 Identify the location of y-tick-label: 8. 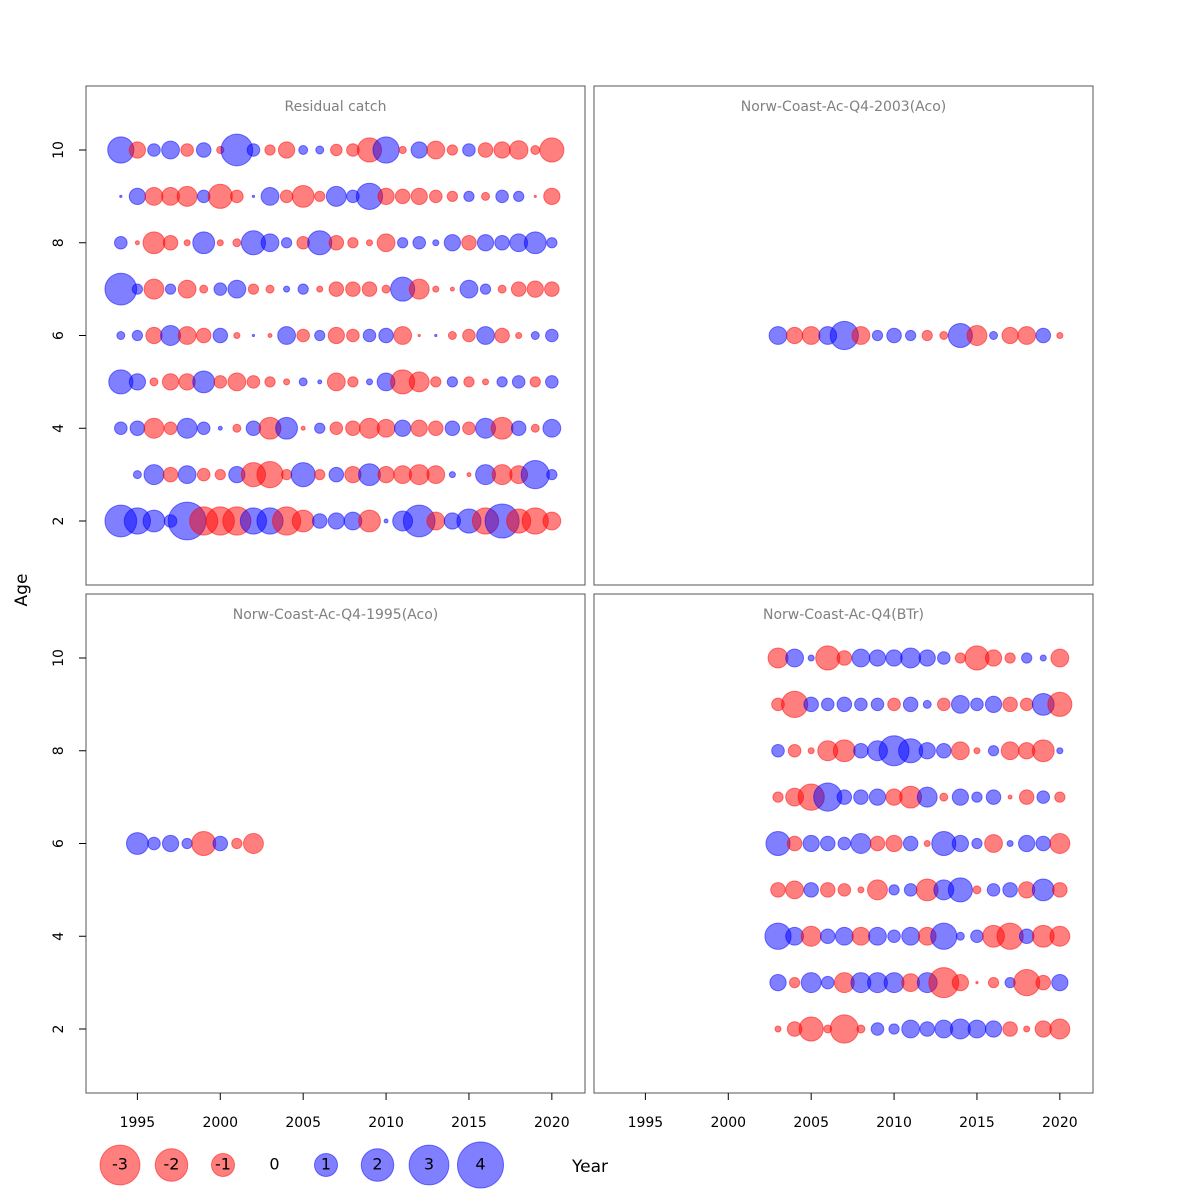
(59, 242).